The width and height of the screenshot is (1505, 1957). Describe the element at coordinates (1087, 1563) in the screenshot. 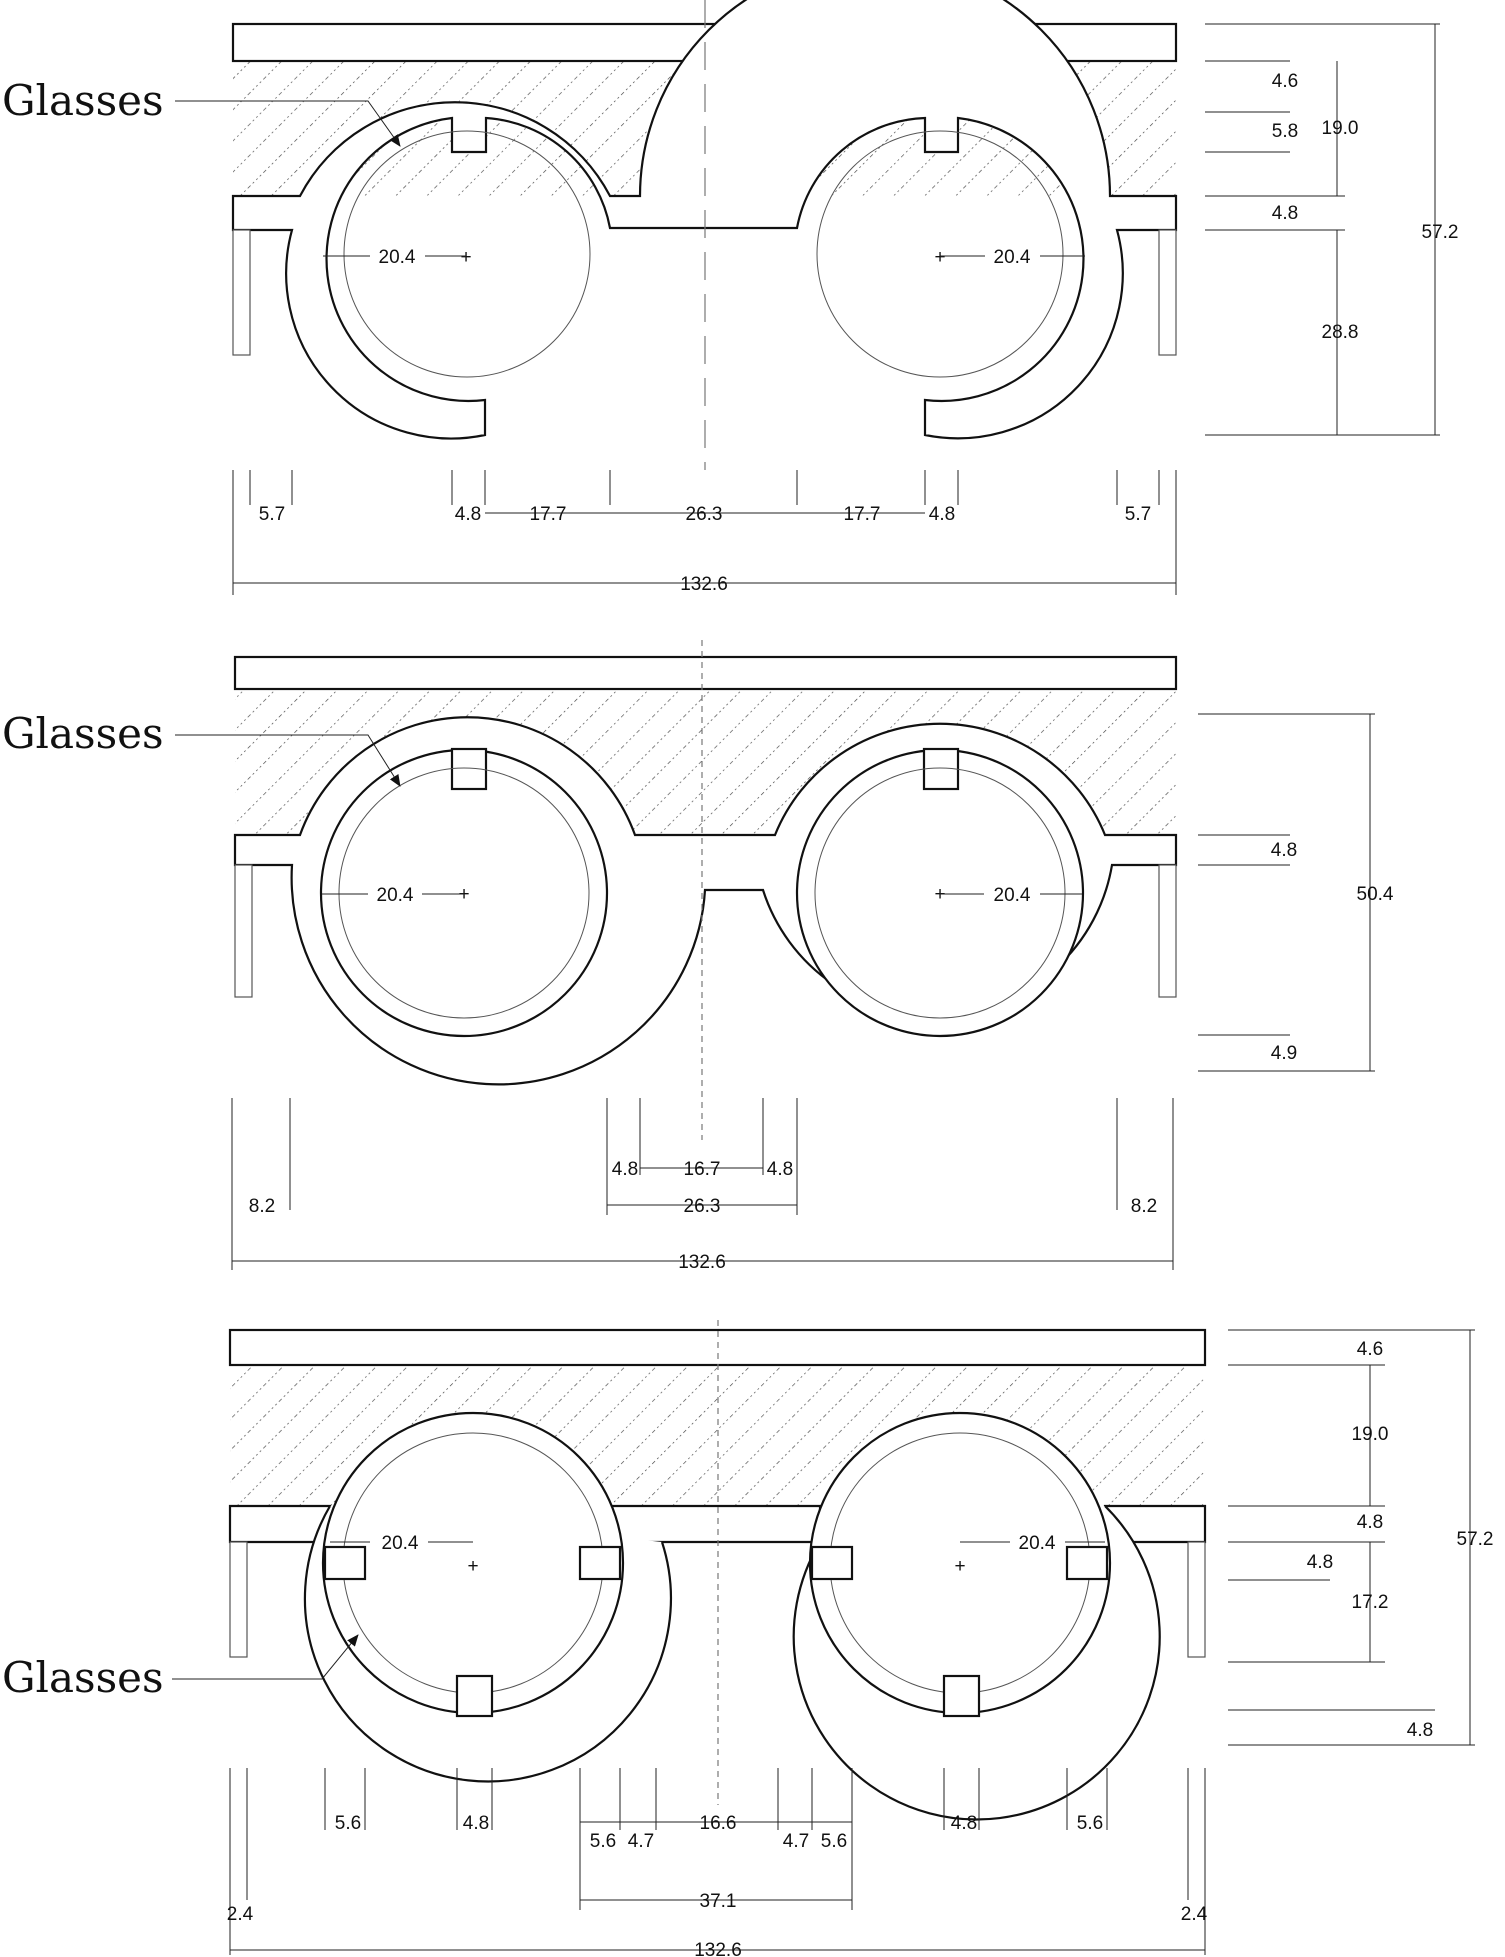

I see `notch-right-b` at that location.